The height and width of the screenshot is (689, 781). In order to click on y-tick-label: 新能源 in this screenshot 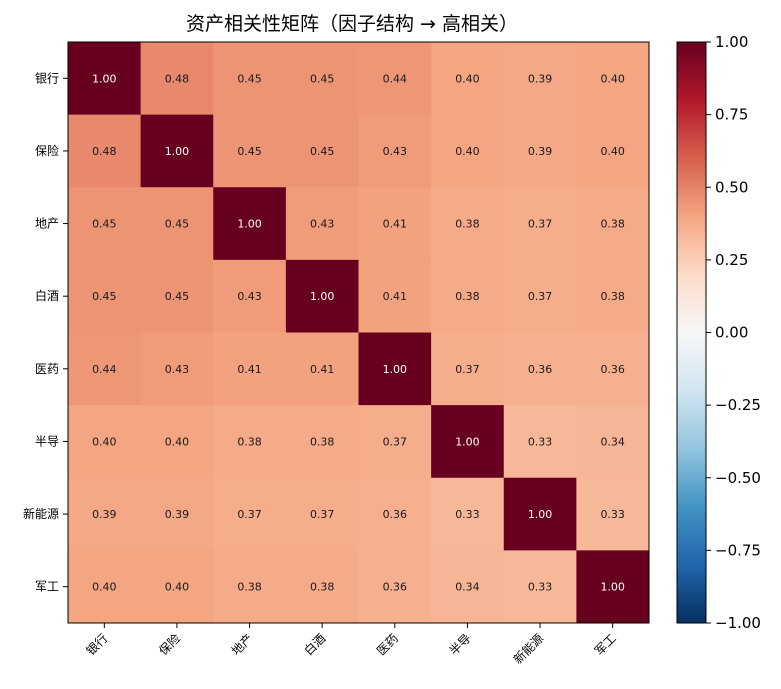, I will do `click(41, 513)`.